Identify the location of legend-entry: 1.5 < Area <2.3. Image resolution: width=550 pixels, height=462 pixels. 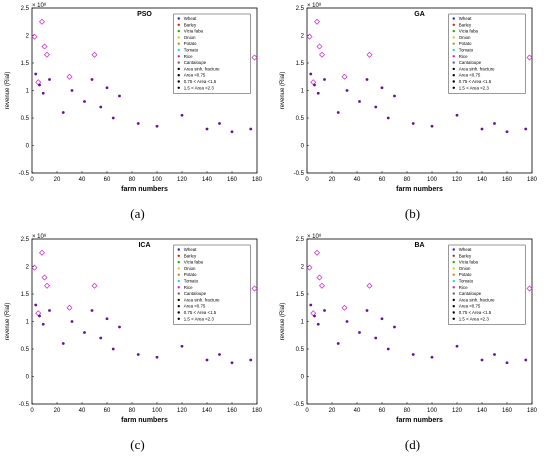
(474, 318).